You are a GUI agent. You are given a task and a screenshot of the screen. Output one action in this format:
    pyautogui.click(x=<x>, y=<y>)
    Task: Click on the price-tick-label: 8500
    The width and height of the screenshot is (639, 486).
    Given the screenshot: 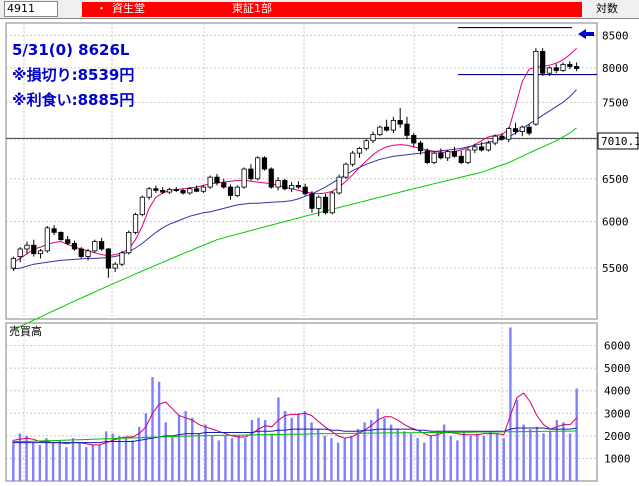 What is the action you would take?
    pyautogui.click(x=615, y=35)
    